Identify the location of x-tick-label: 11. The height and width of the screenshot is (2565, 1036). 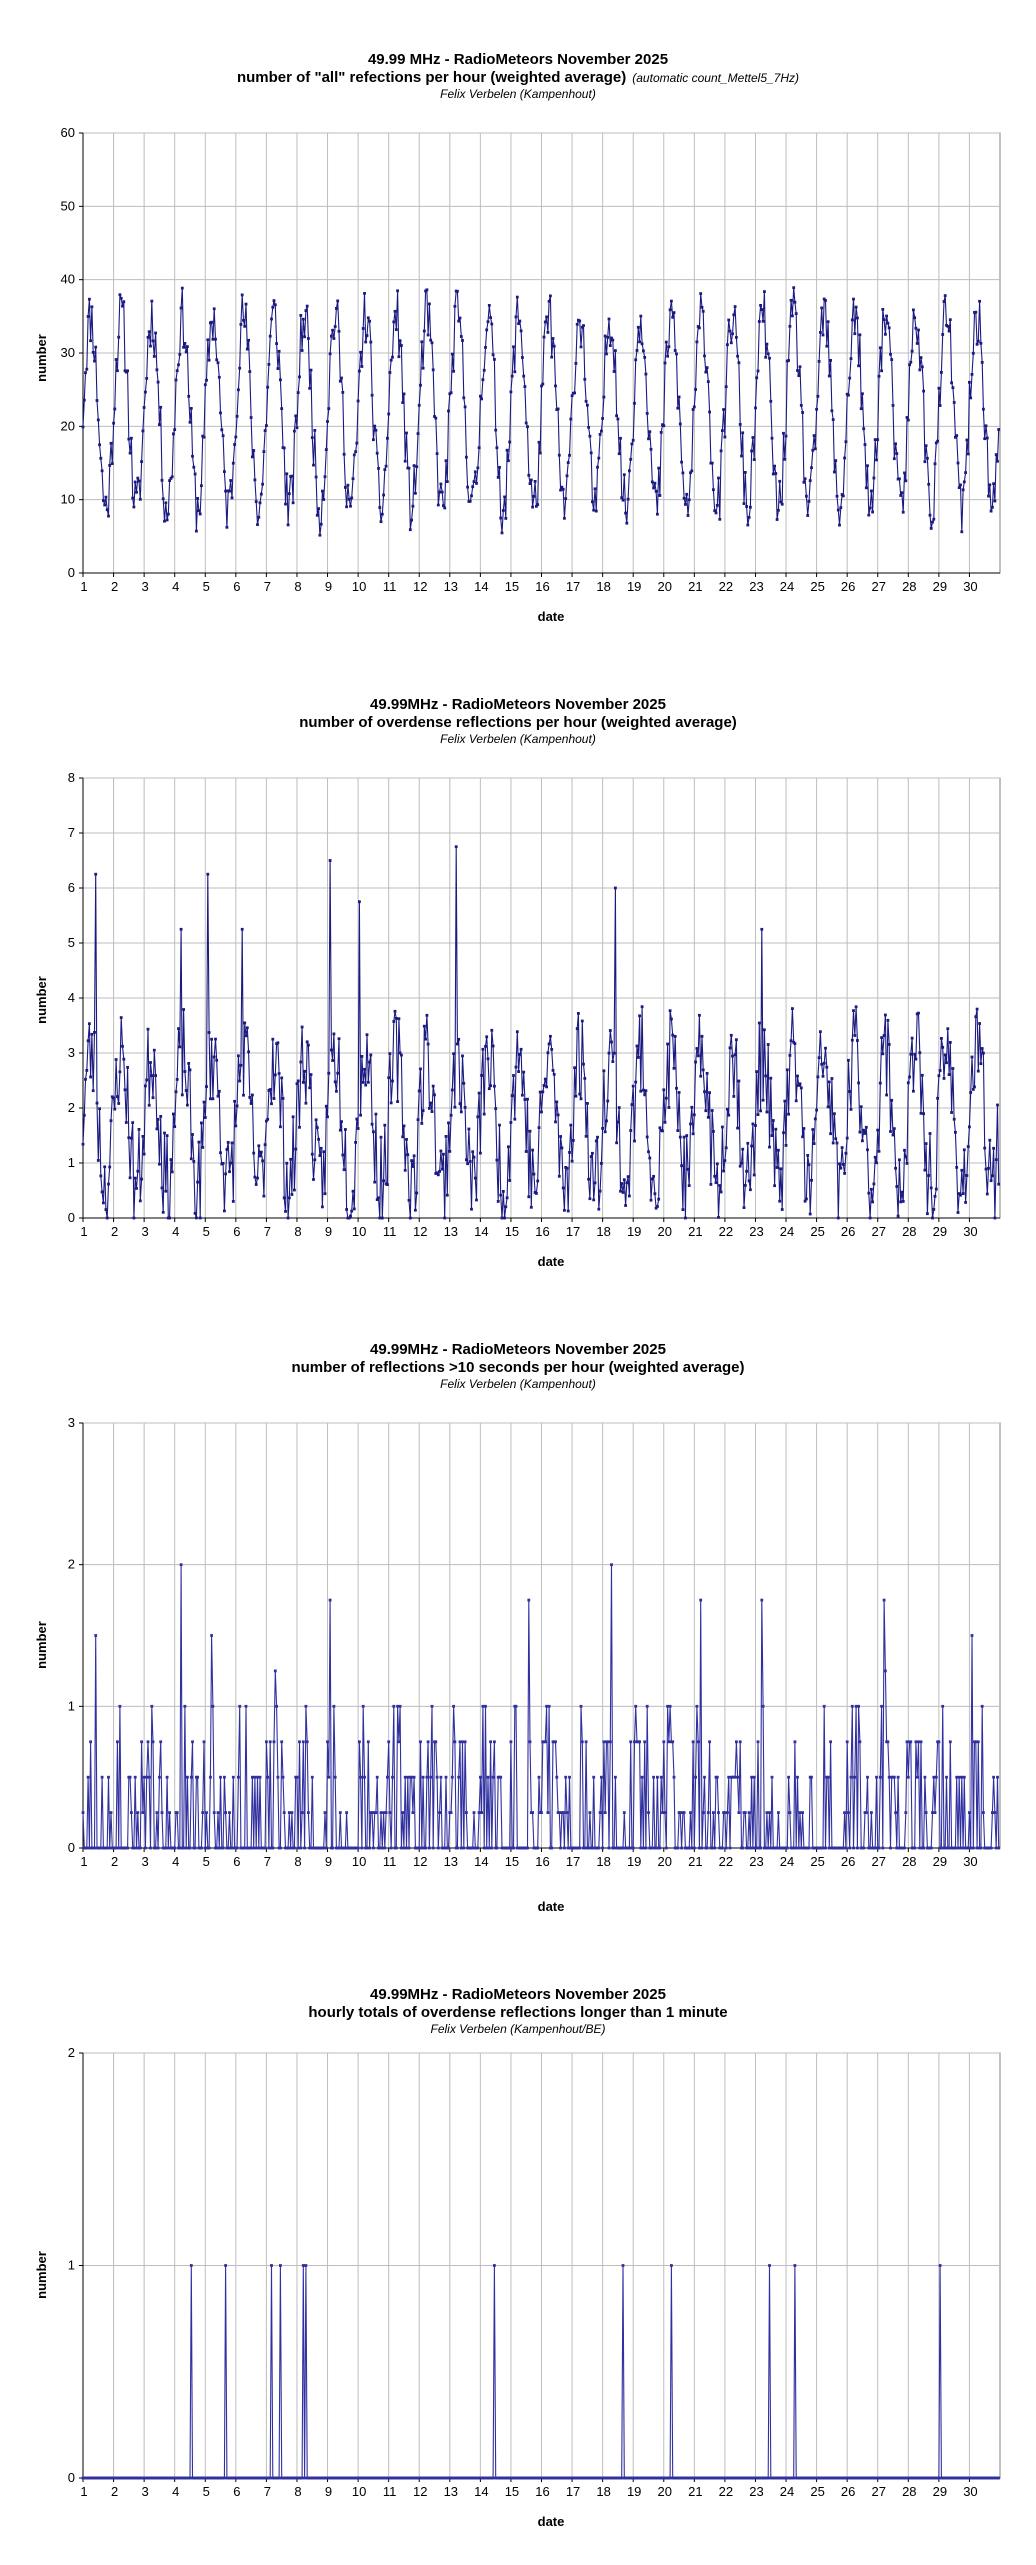
(390, 586).